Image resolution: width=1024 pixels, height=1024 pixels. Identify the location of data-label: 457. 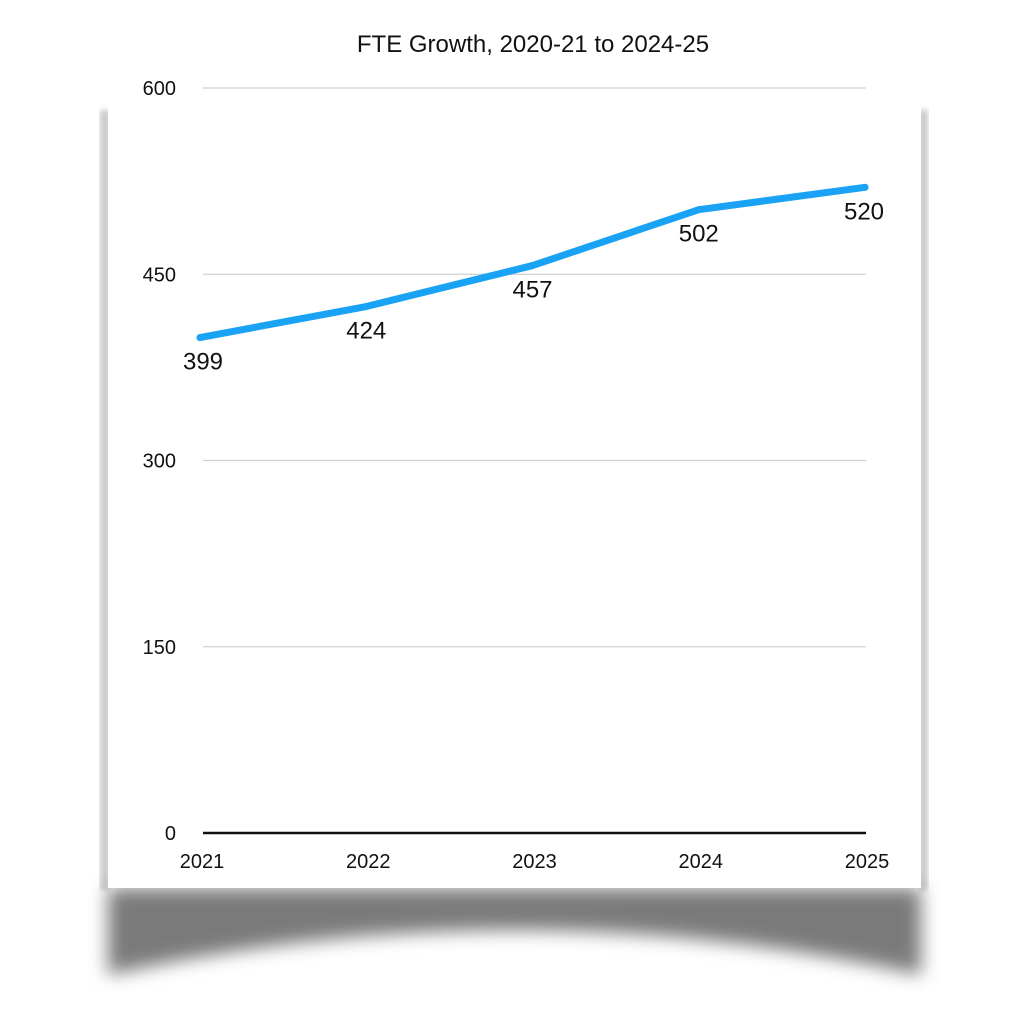
(532, 290).